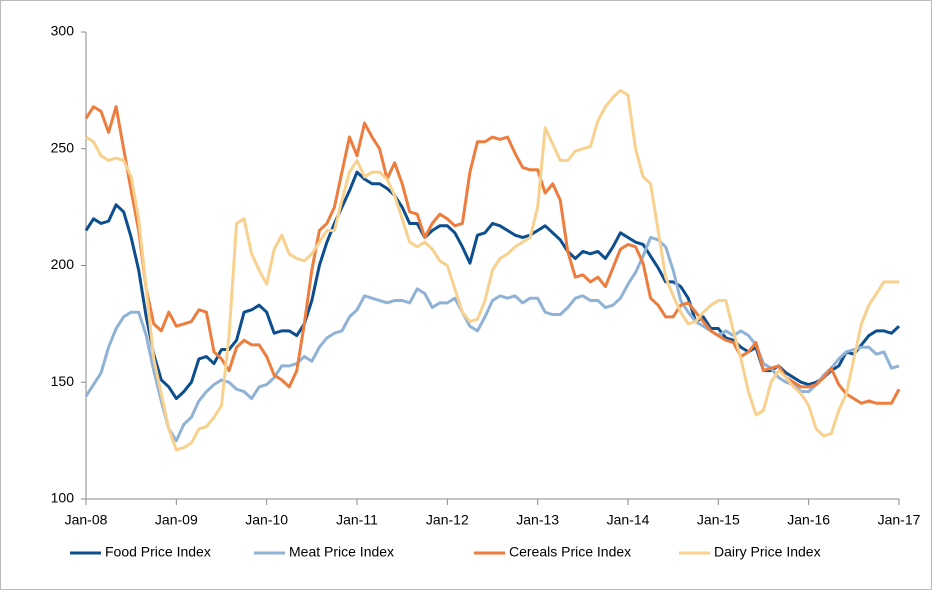 Image resolution: width=939 pixels, height=594 pixels. Describe the element at coordinates (628, 520) in the screenshot. I see `x-tick-label: Jan-14` at that location.